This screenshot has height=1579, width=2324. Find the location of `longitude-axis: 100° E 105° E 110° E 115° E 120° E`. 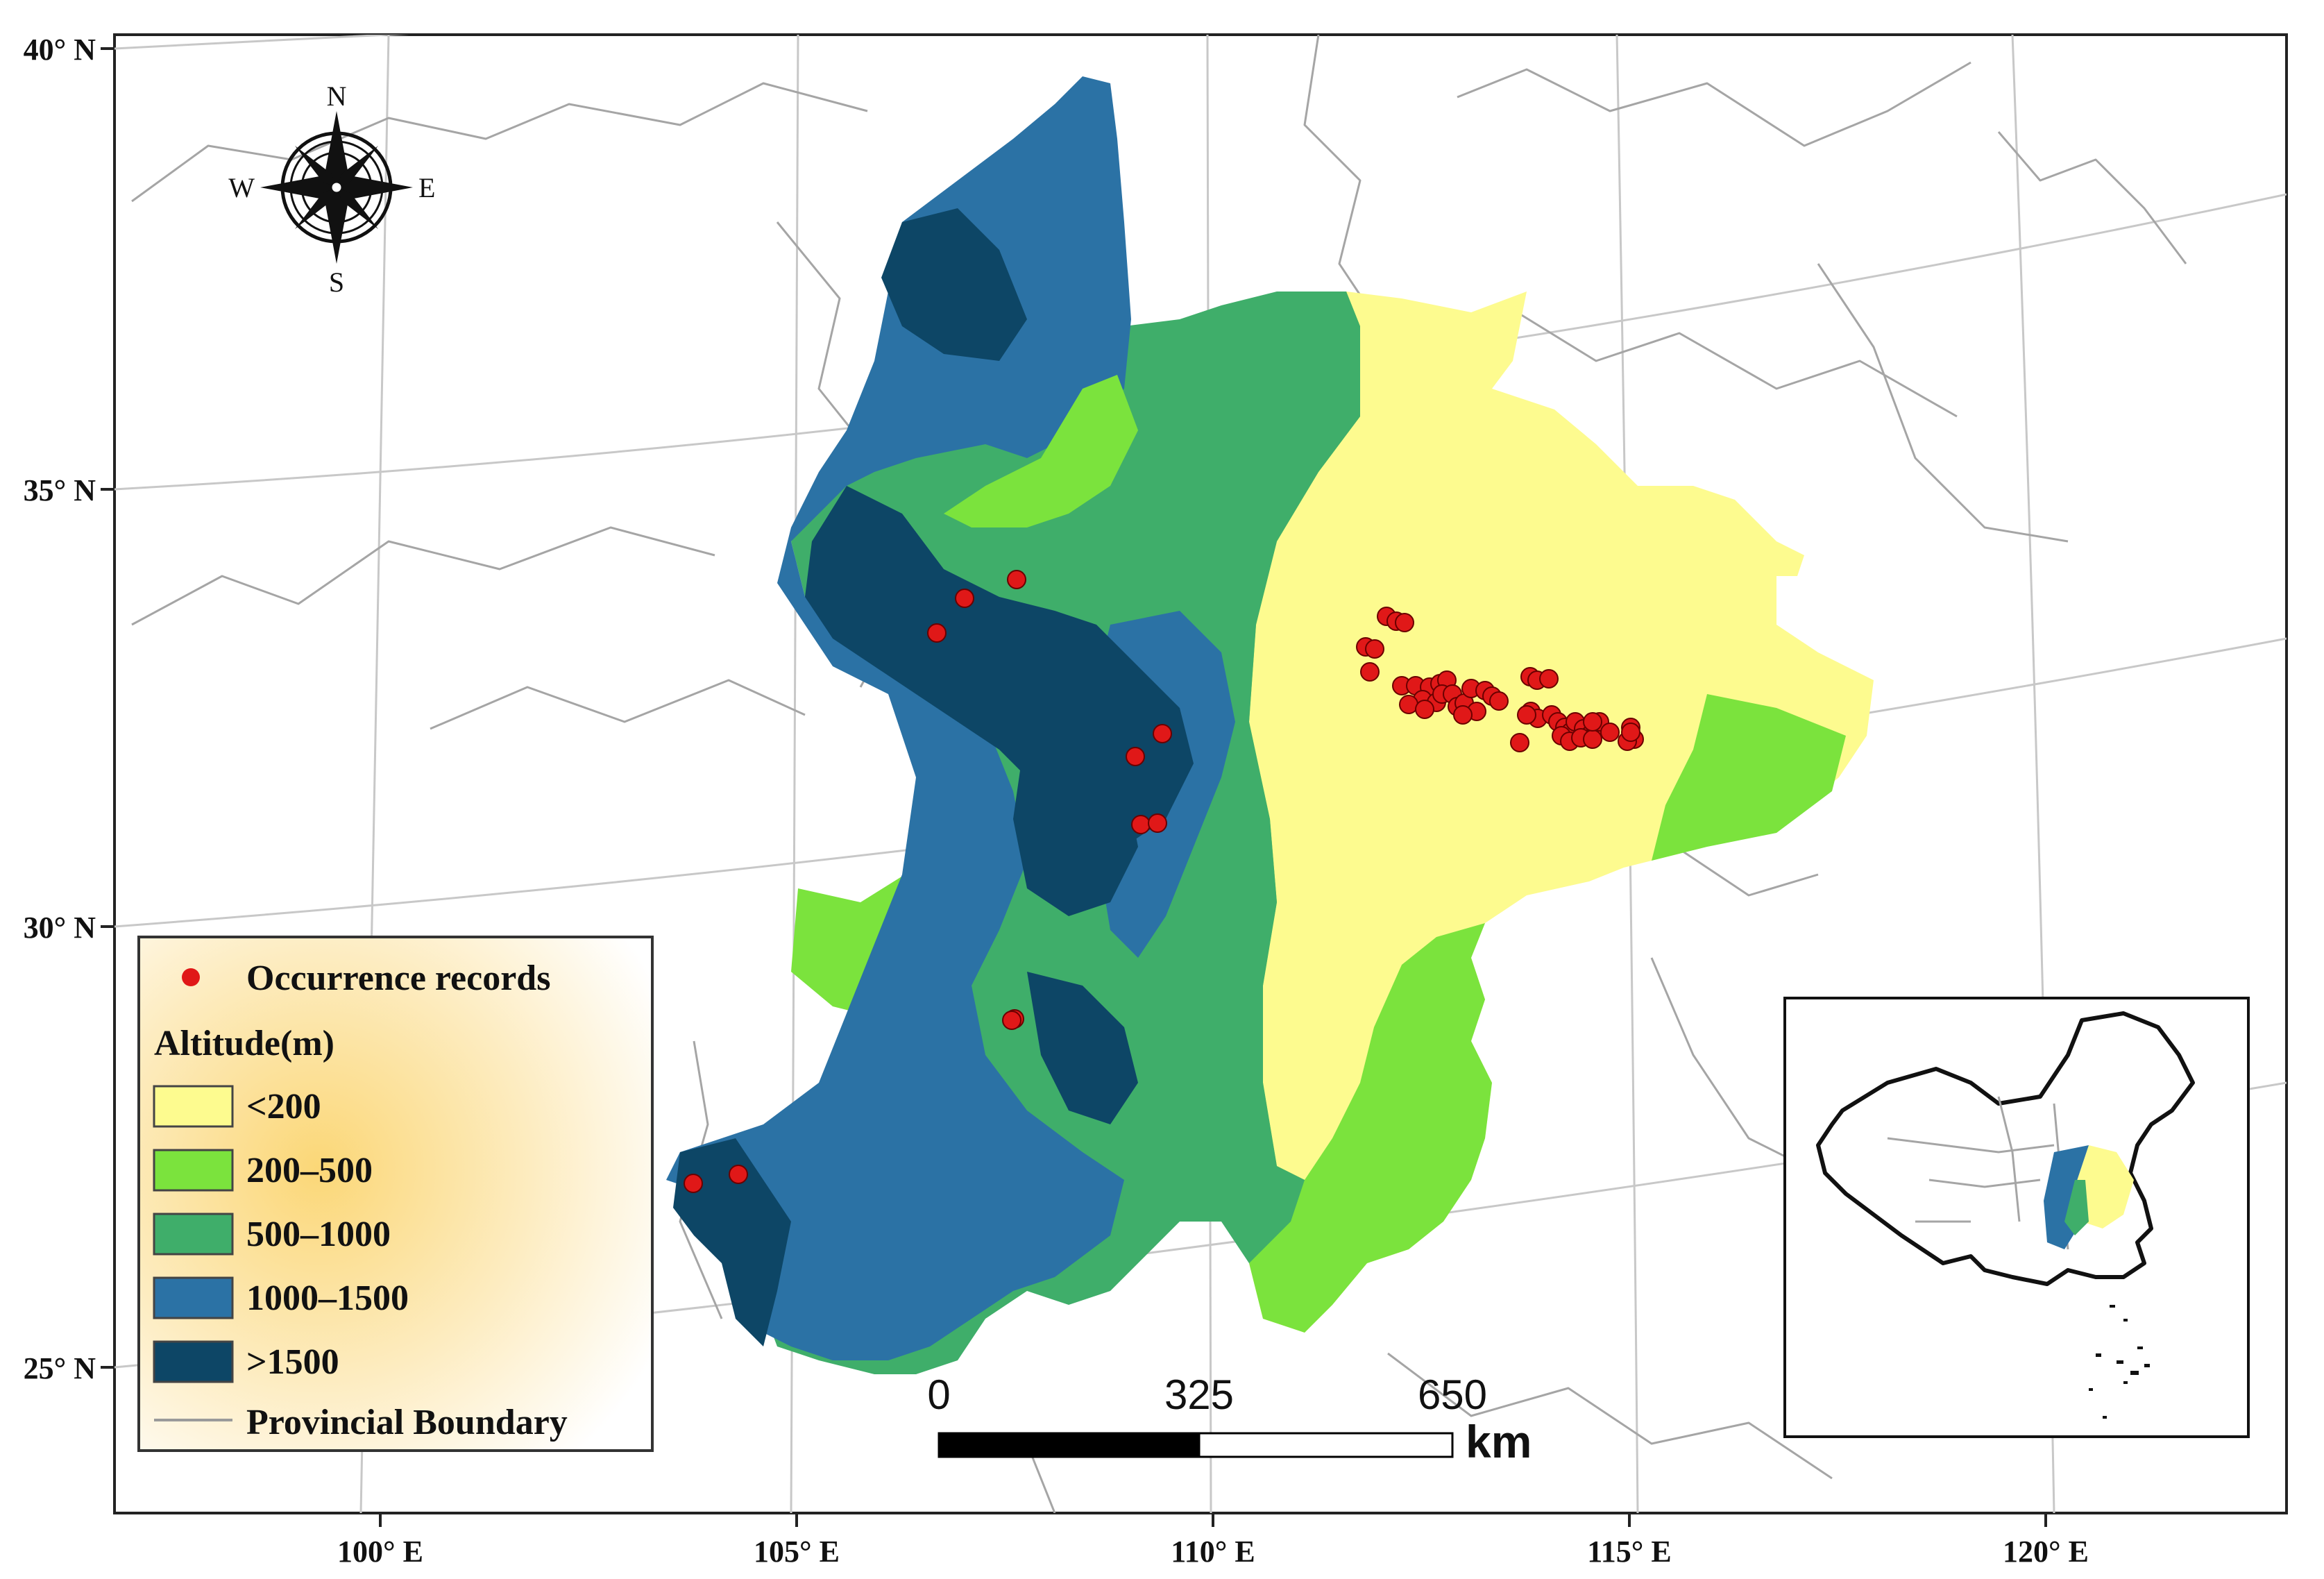

longitude-axis: 100° E 105° E 110° E 115° E 120° E is located at coordinates (1213, 1541).